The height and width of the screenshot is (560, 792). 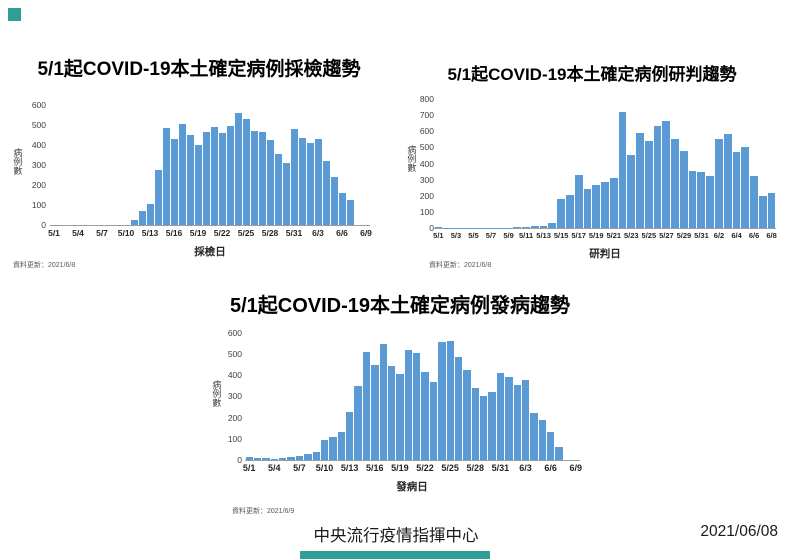 What do you see at coordinates (318, 233) in the screenshot?
I see `x-tick-label: 6/3` at bounding box center [318, 233].